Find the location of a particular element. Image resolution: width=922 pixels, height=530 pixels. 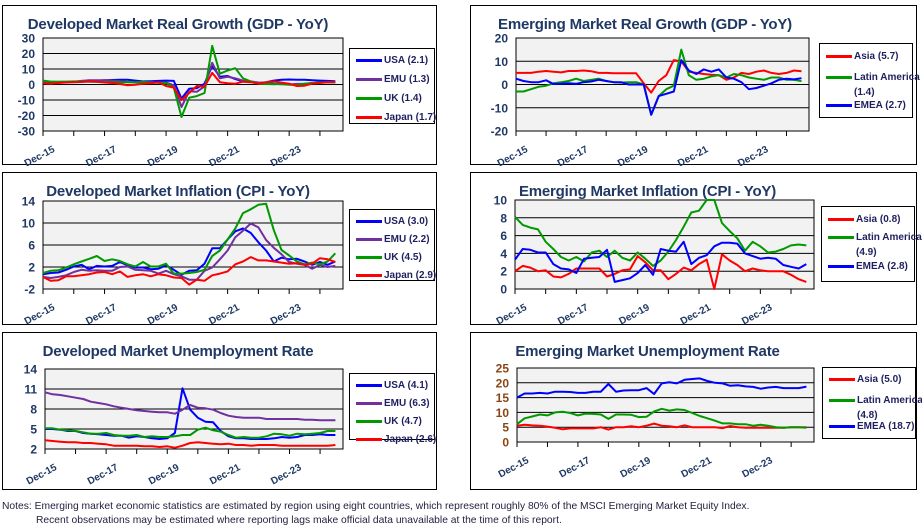

legend-item: UK (4.5) is located at coordinates (405, 257).